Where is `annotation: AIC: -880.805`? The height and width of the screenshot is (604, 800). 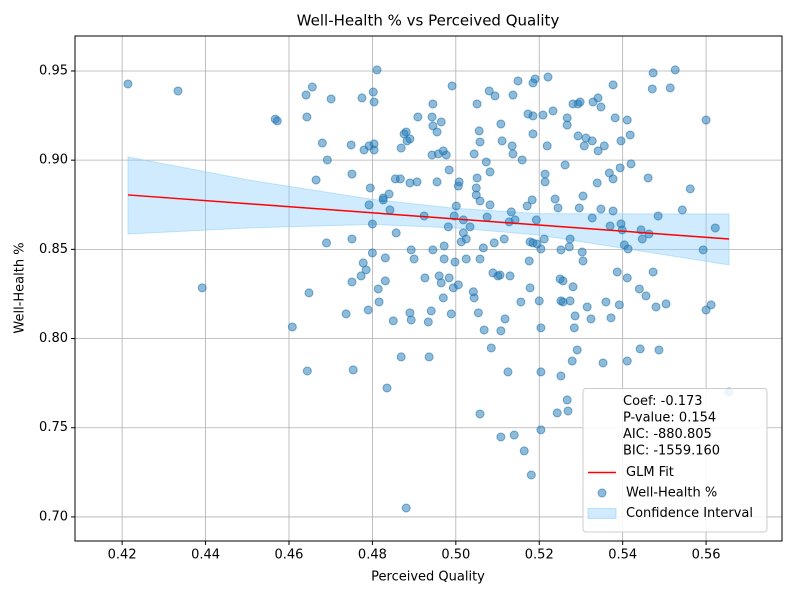
annotation: AIC: -880.805 is located at coordinates (667, 434).